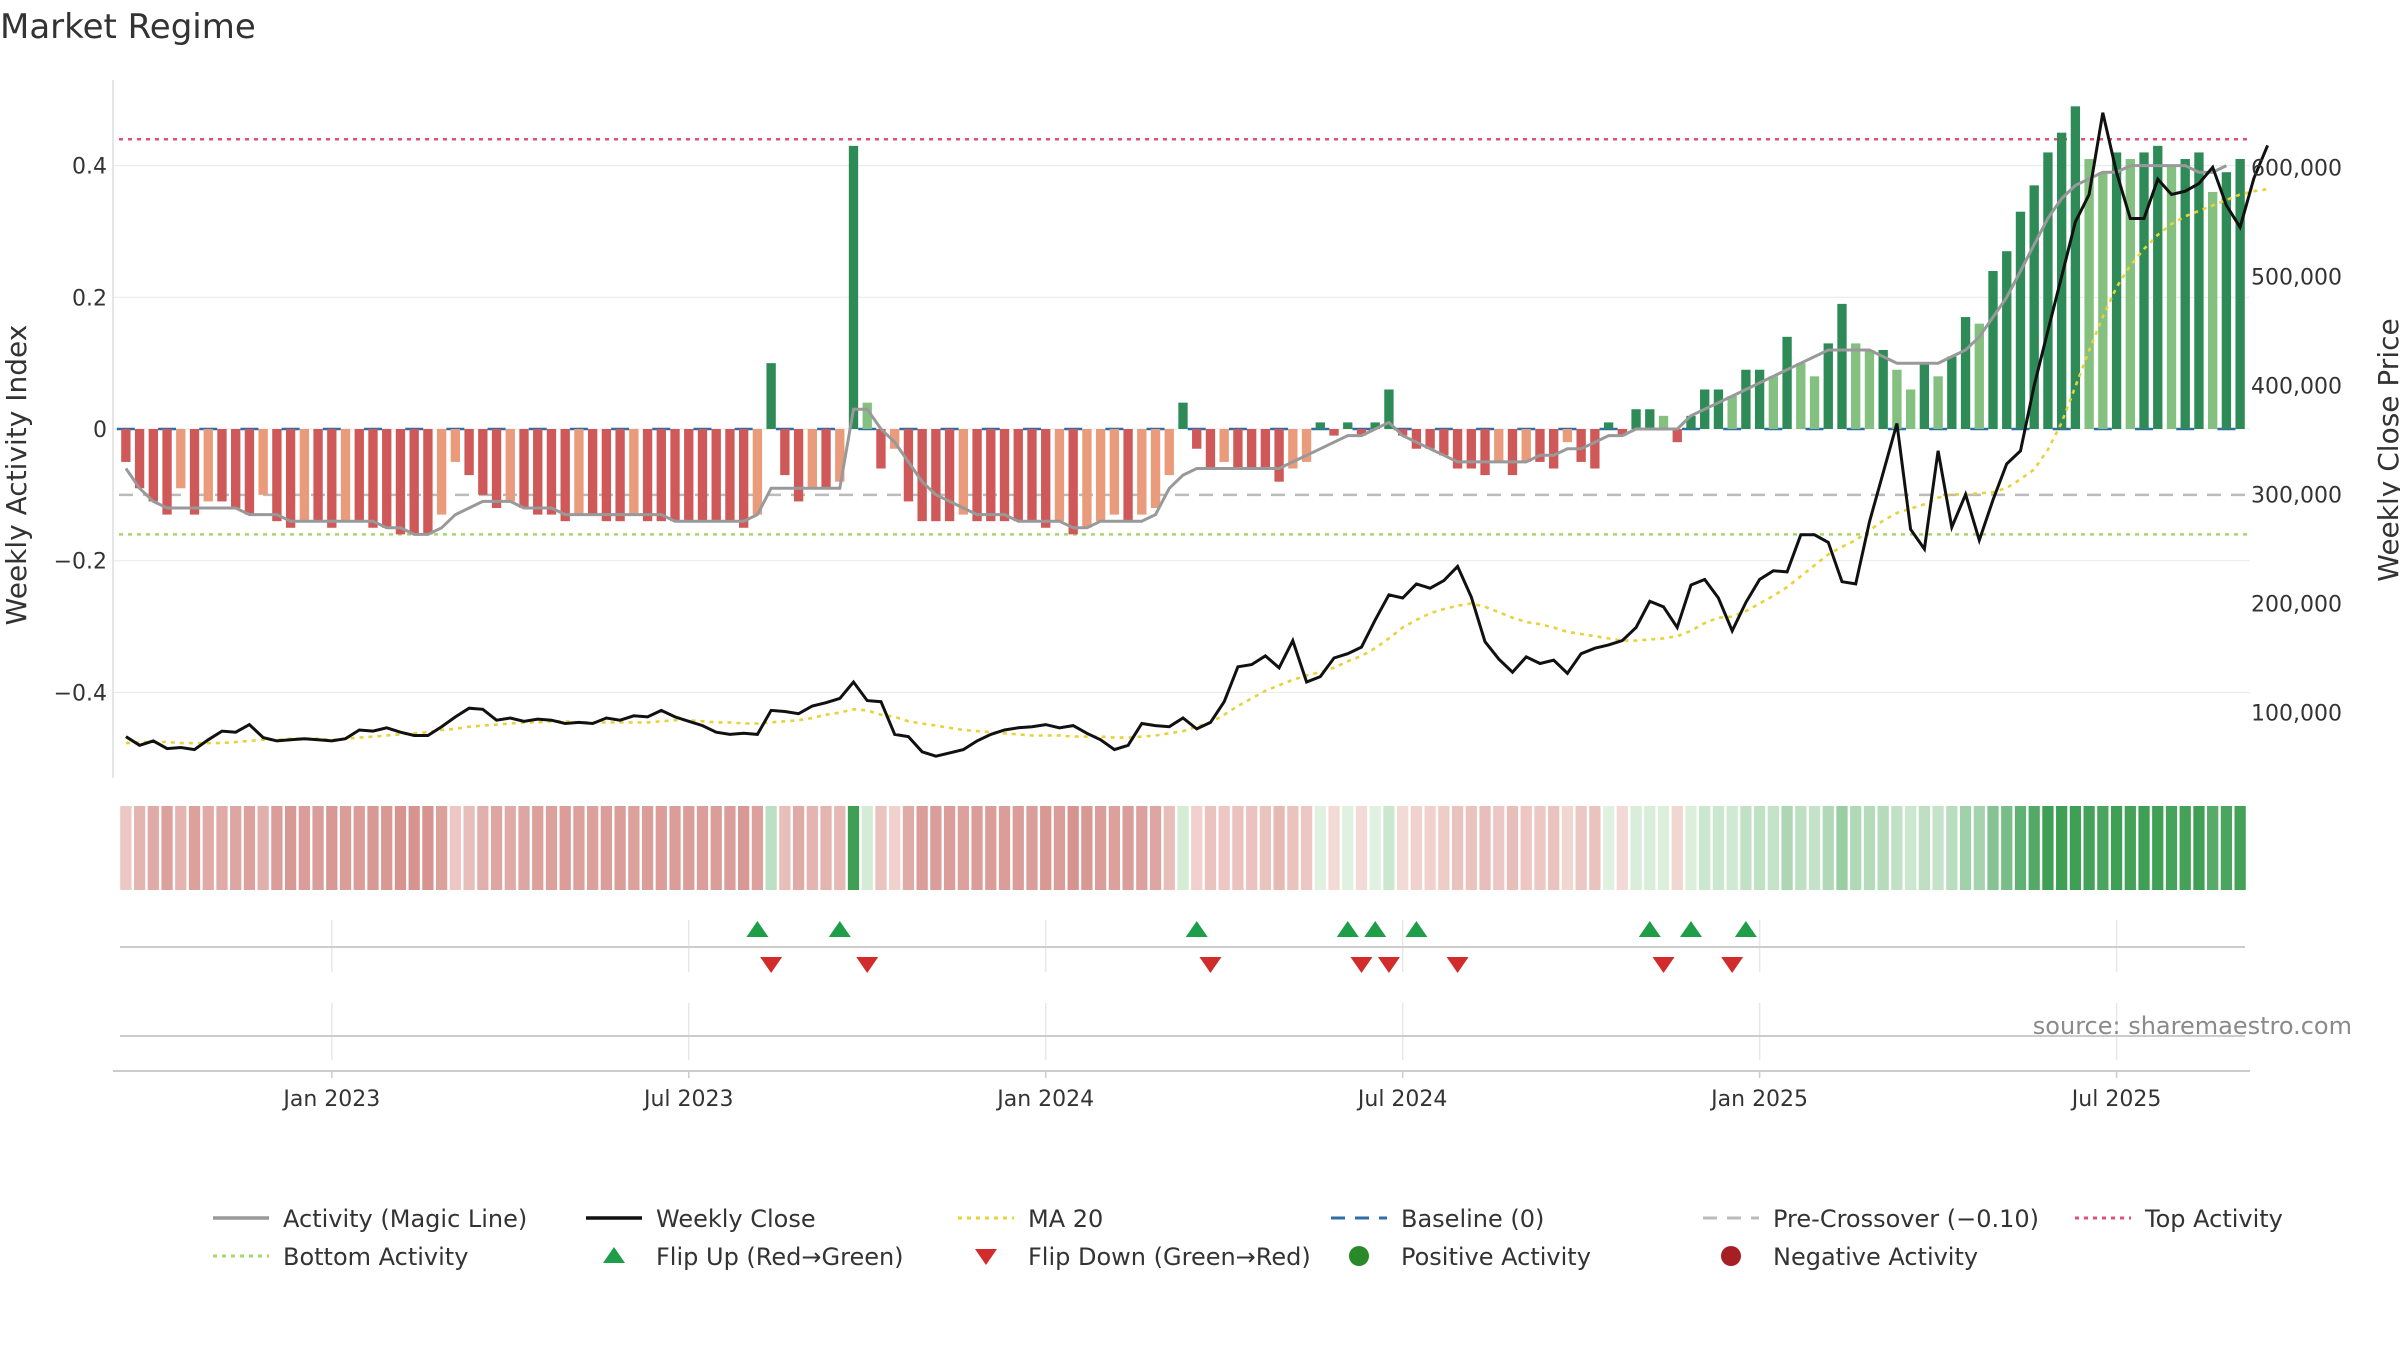 This screenshot has width=2400, height=1350. Describe the element at coordinates (340, 1257) in the screenshot. I see `legend-item: Bottom Activity` at that location.